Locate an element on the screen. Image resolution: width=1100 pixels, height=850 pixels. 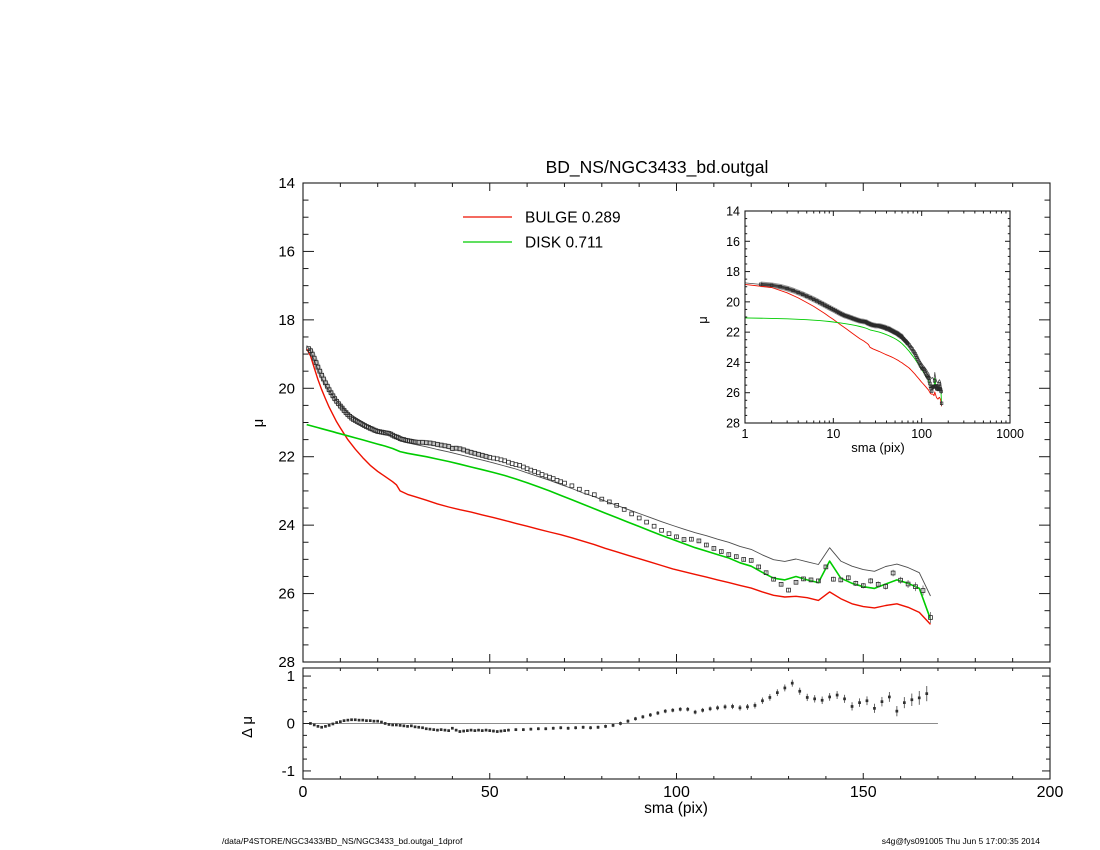
footer-user-timestamp: s4g@fys091005 Thu Jun 5 17:00:35 2014 is located at coordinates (961, 841).